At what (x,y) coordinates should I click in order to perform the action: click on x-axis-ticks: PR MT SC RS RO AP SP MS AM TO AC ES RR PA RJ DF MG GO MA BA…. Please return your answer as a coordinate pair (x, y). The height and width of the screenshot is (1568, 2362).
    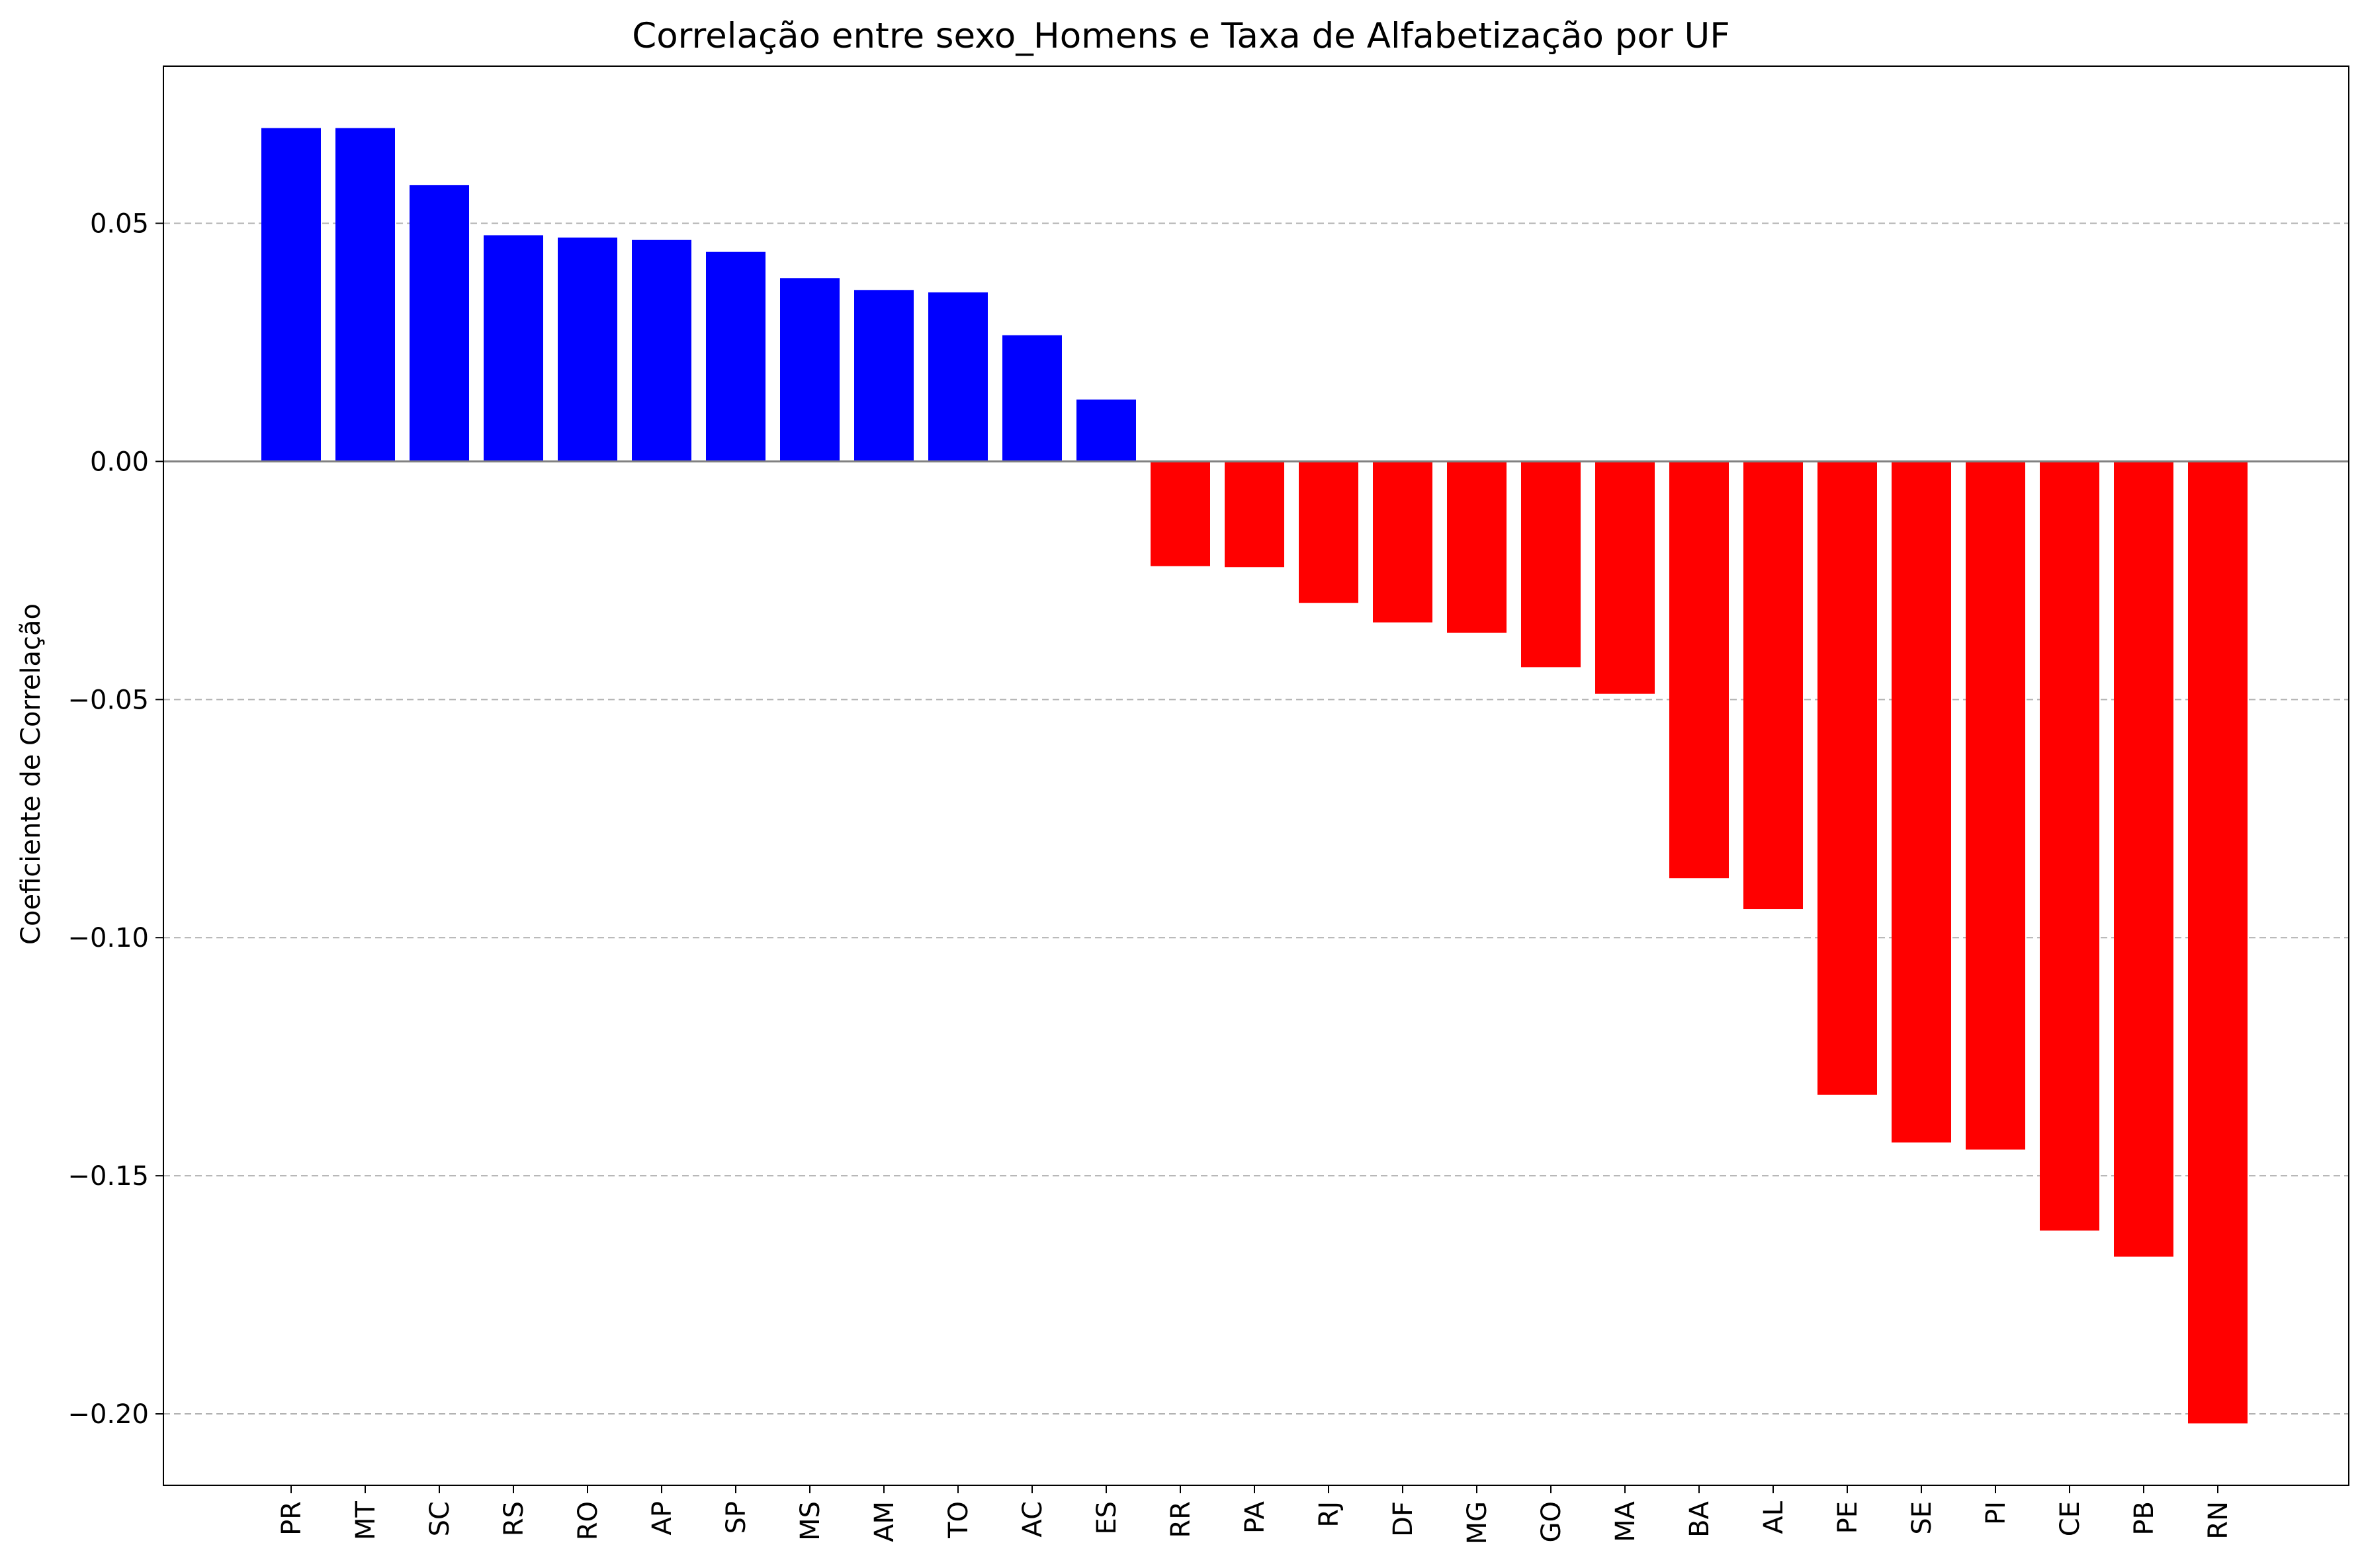
    Looking at the image, I should click on (1255, 1515).